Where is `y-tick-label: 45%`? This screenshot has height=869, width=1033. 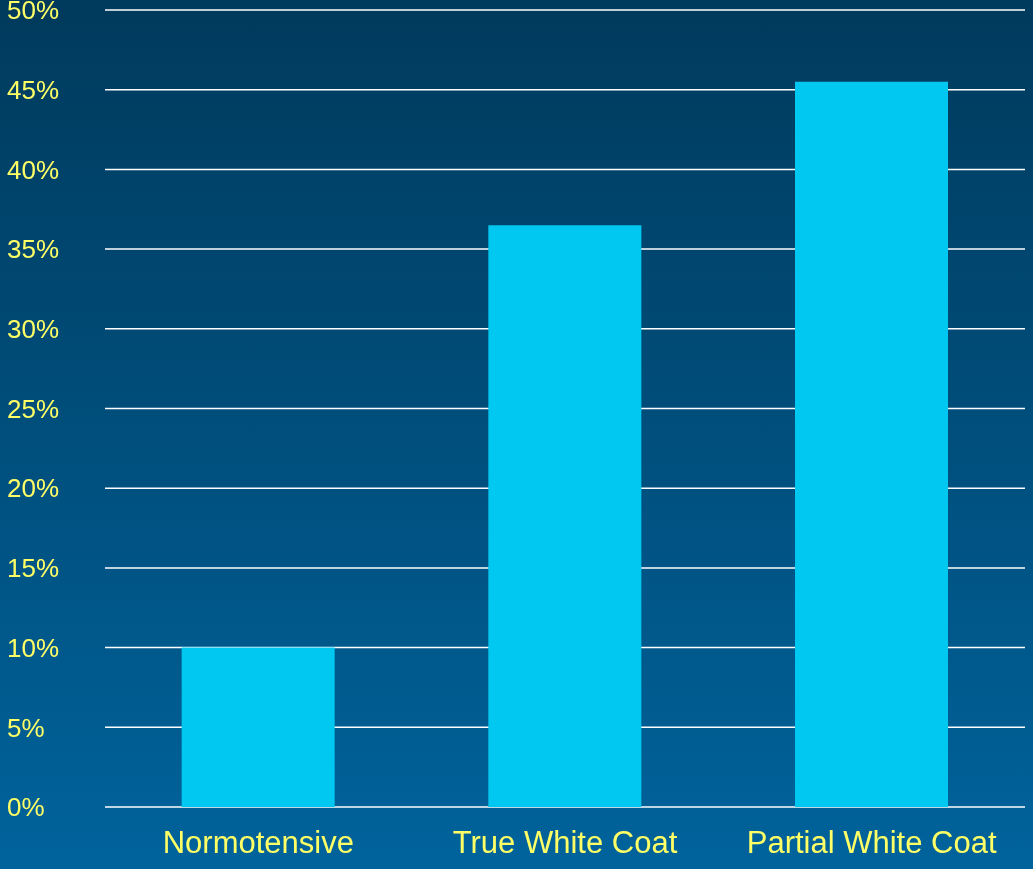 y-tick-label: 45% is located at coordinates (33, 89).